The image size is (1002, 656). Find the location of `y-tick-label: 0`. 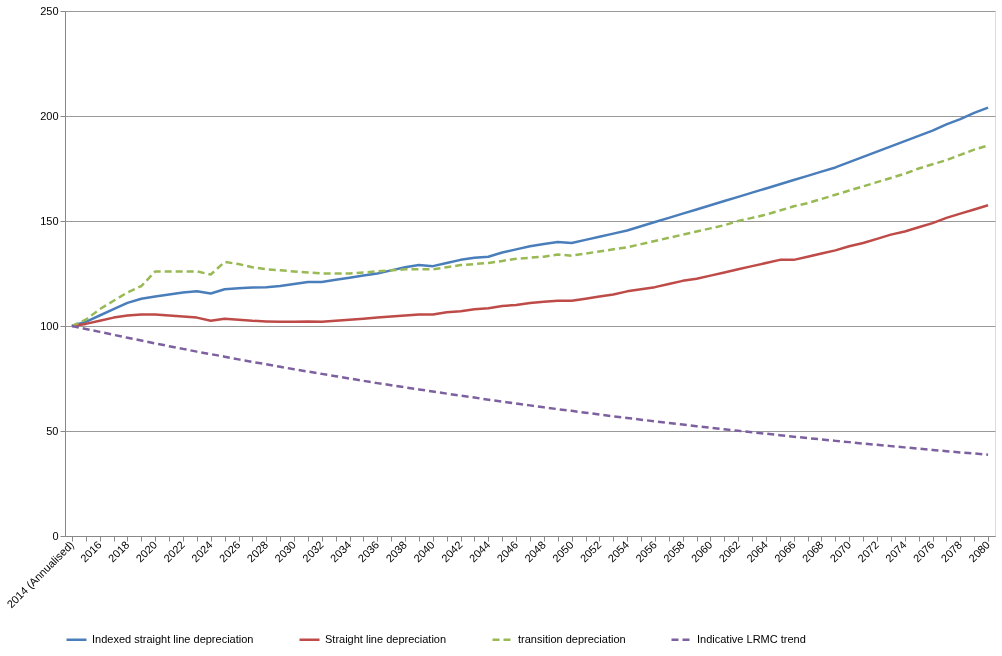

y-tick-label: 0 is located at coordinates (55, 535).